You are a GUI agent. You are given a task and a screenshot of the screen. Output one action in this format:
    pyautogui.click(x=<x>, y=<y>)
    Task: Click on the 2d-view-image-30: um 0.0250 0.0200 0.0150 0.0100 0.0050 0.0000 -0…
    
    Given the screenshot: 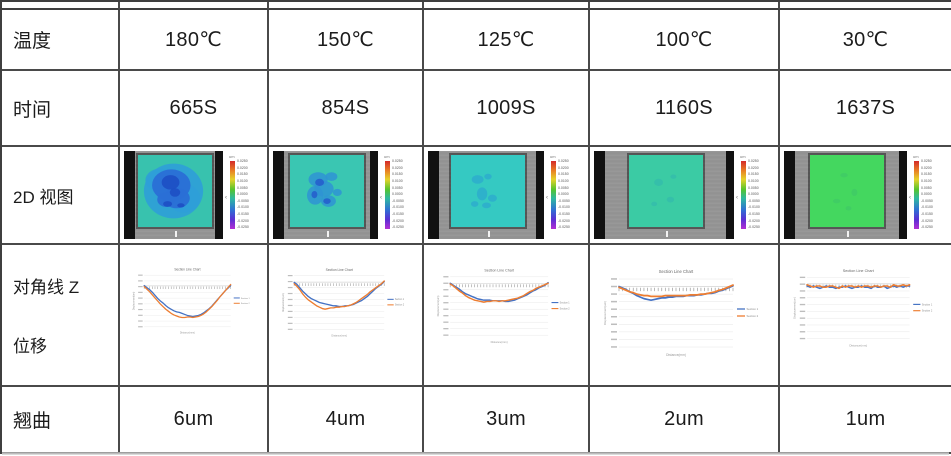 What is the action you would take?
    pyautogui.click(x=865, y=196)
    